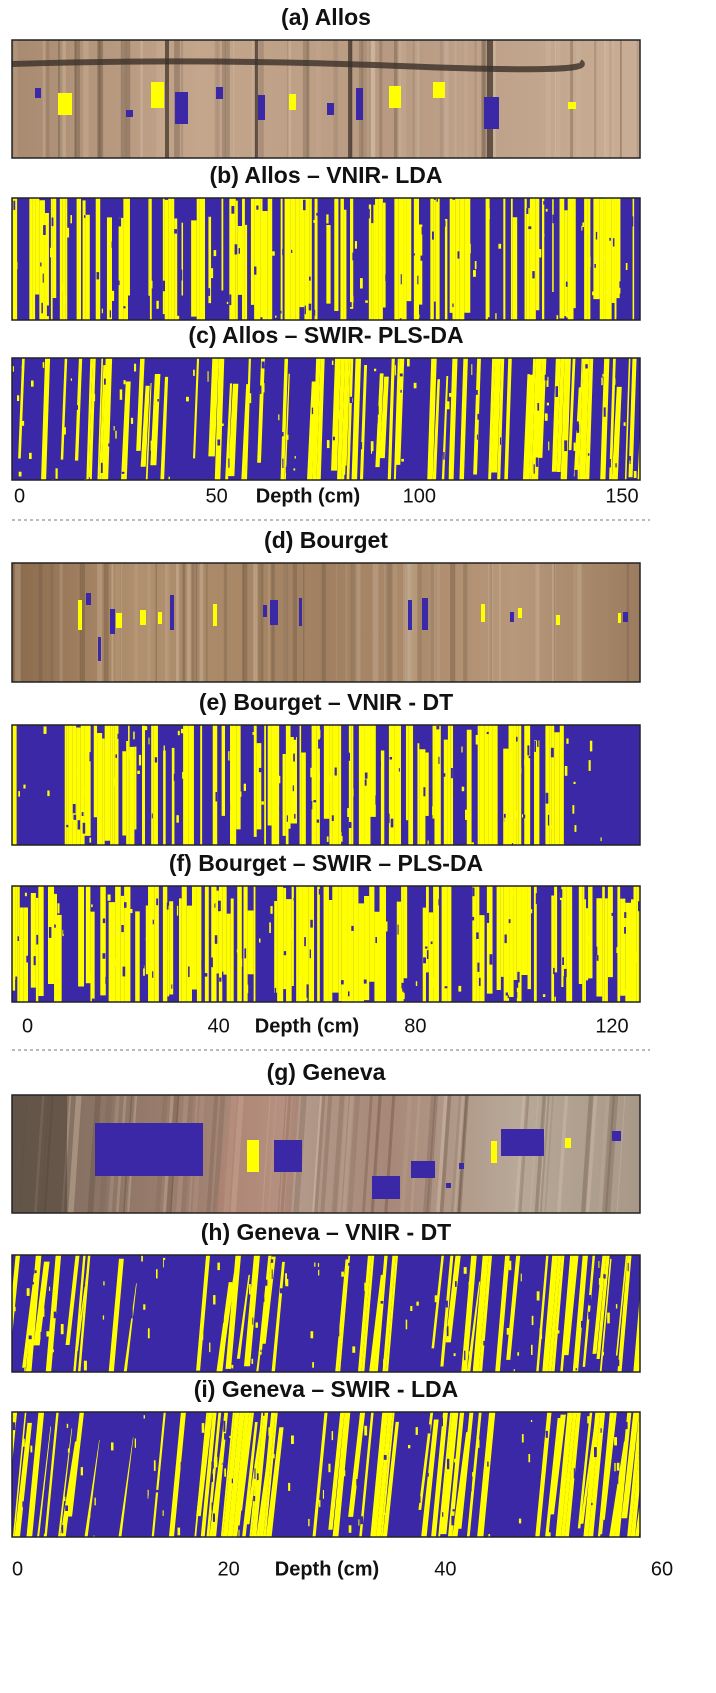 This screenshot has height=1693, width=716. Describe the element at coordinates (326, 99) in the screenshot. I see `core-photo` at that location.